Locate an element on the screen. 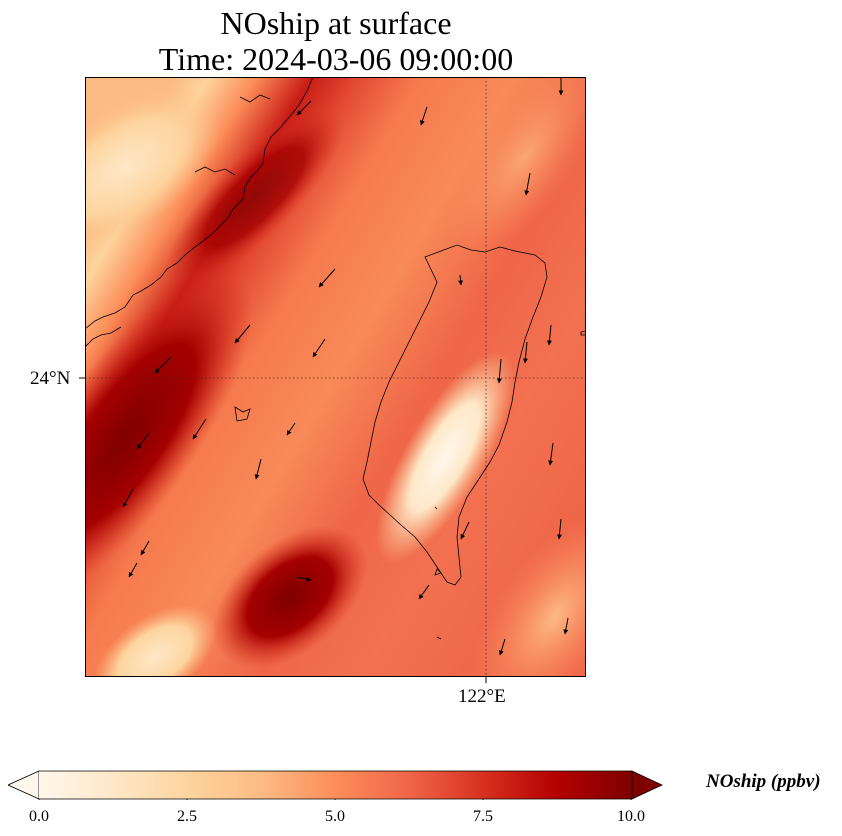  colorbar-label: NOship (ppbv) is located at coordinates (763, 781).